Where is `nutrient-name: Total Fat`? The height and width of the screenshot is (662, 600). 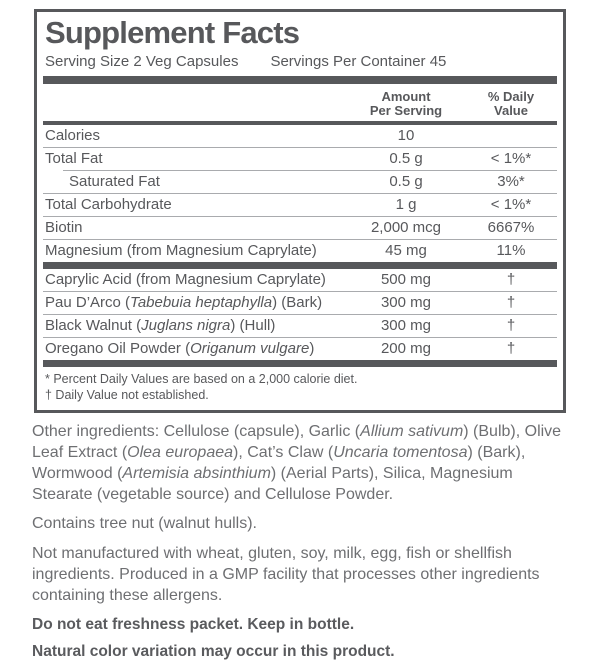 nutrient-name: Total Fat is located at coordinates (74, 158).